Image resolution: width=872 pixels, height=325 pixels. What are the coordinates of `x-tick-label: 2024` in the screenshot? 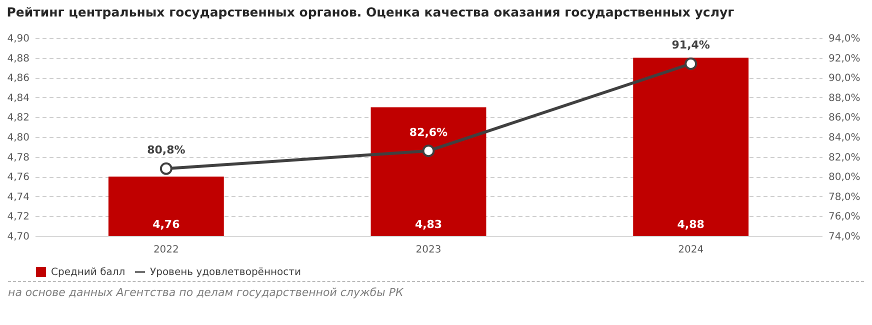 It's located at (691, 250).